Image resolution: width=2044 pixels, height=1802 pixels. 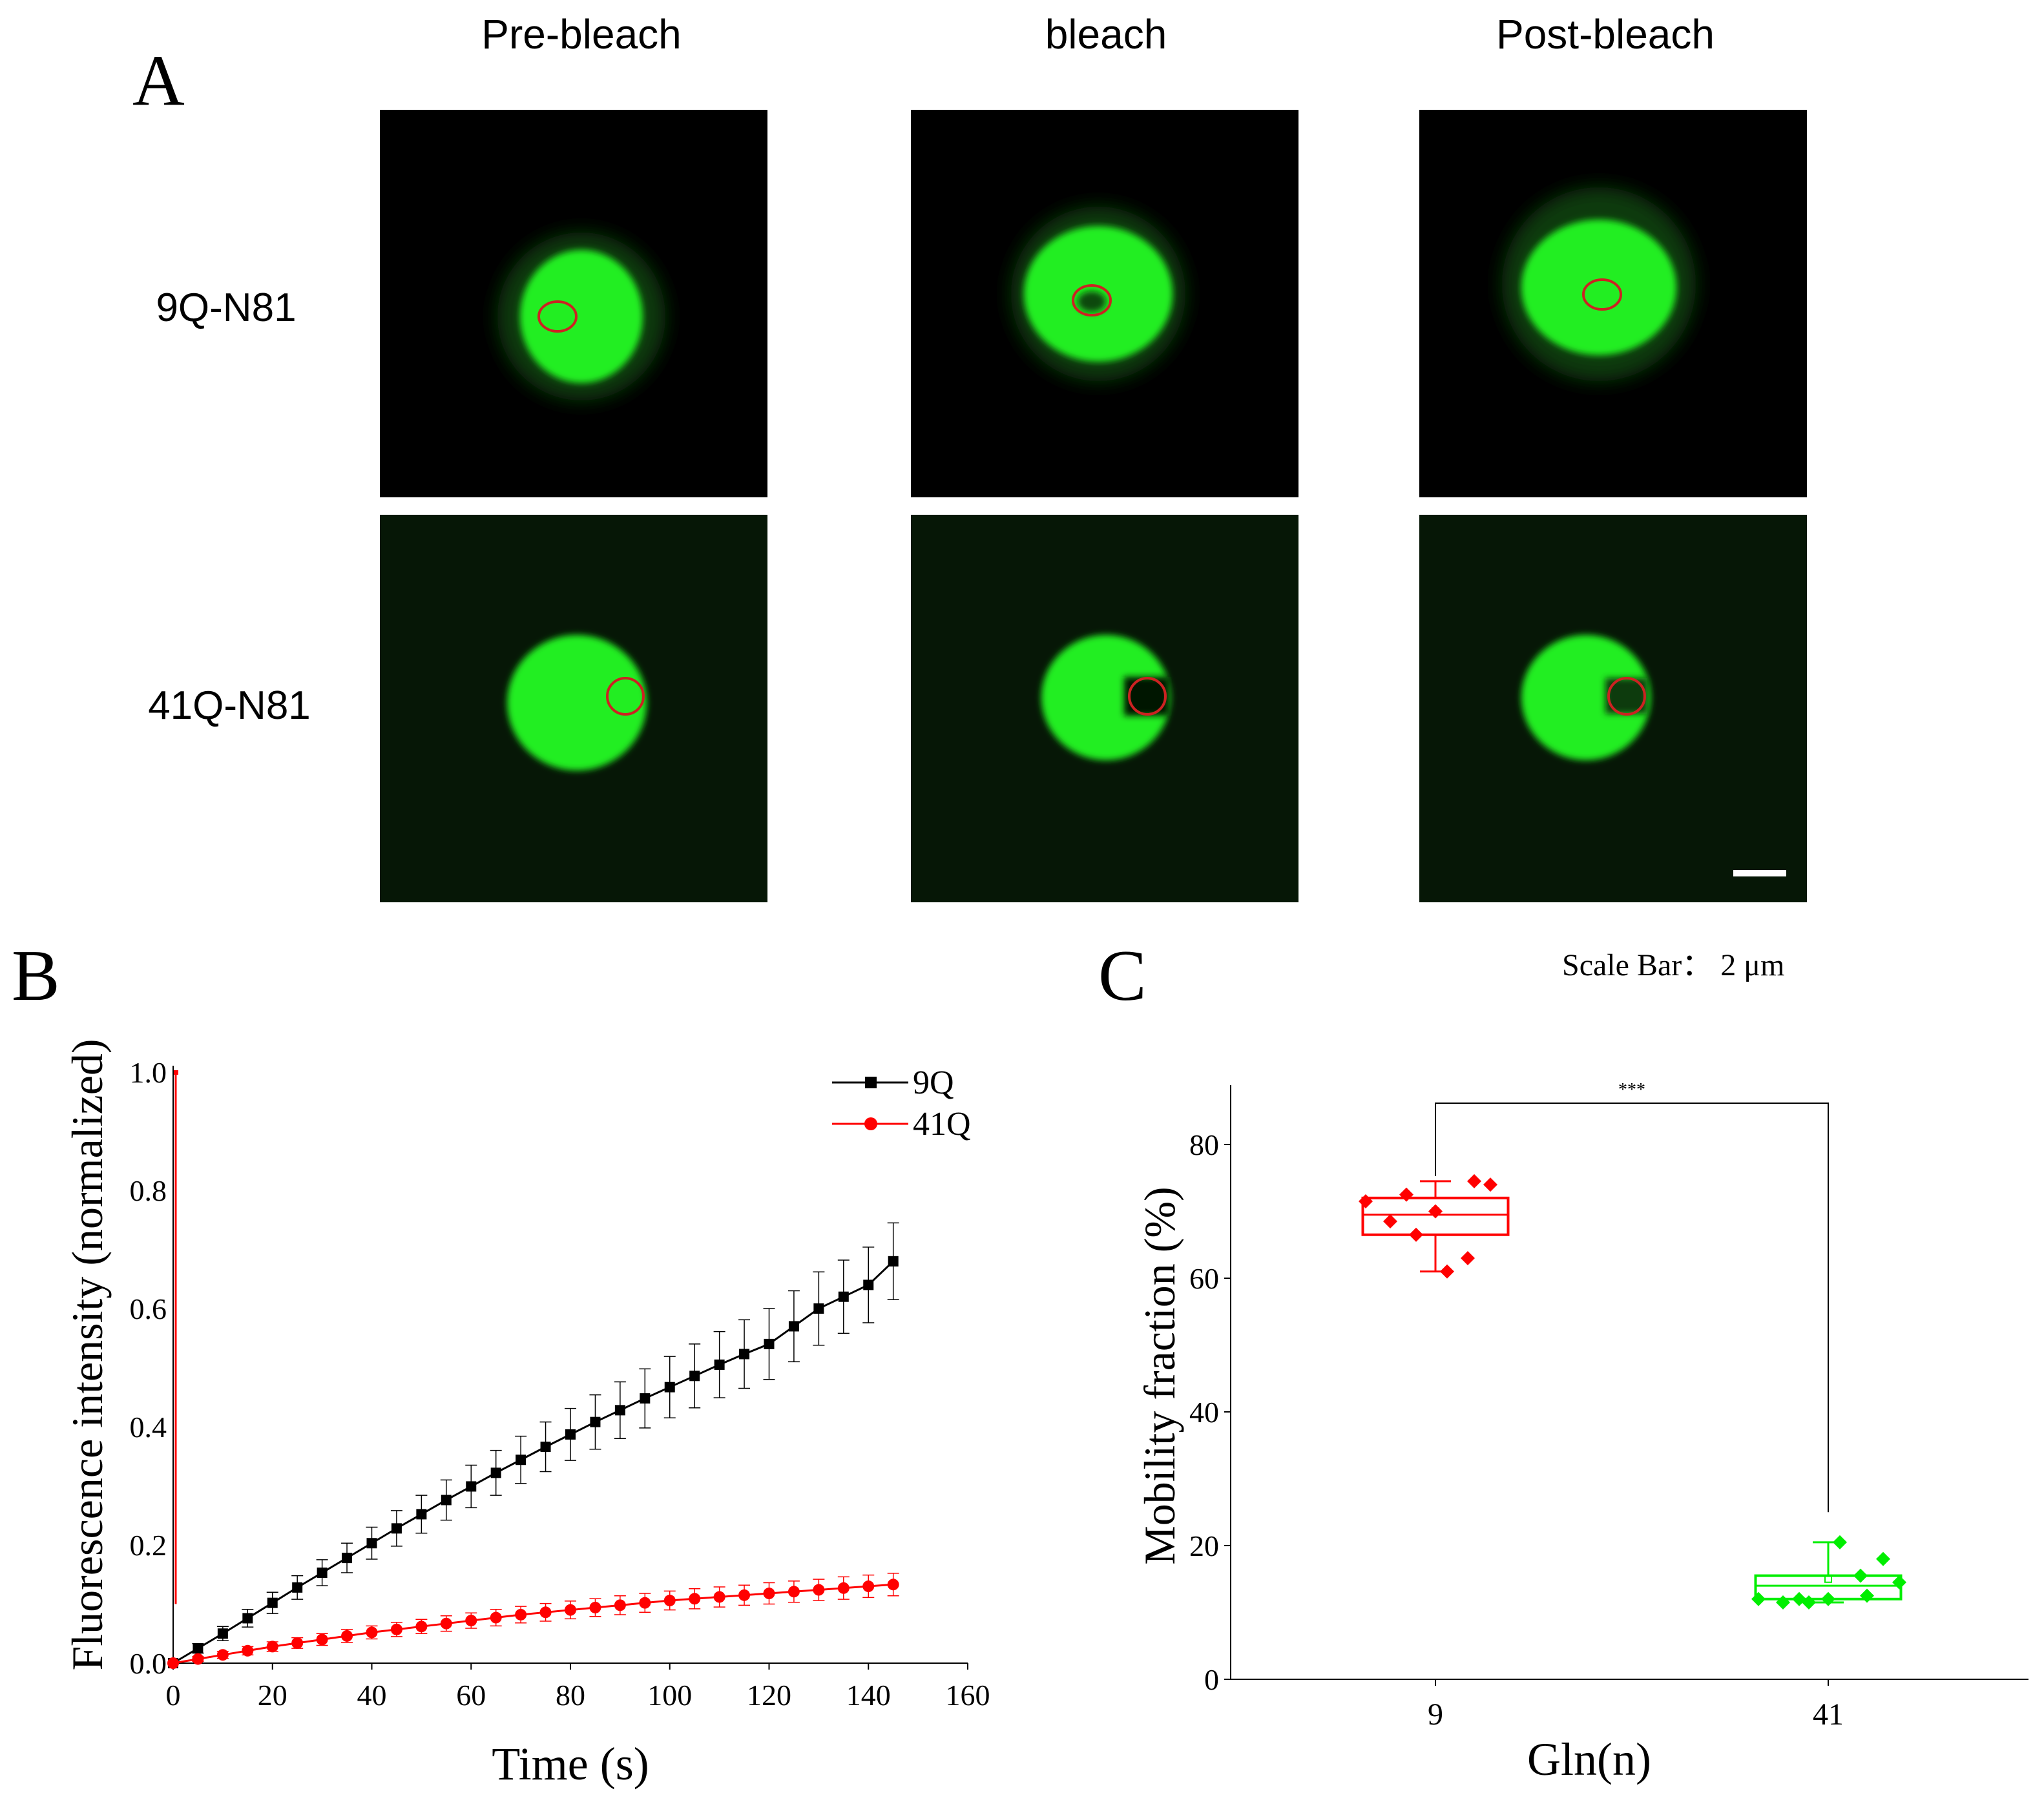 I want to click on panel-a-letter: A, so click(x=158, y=81).